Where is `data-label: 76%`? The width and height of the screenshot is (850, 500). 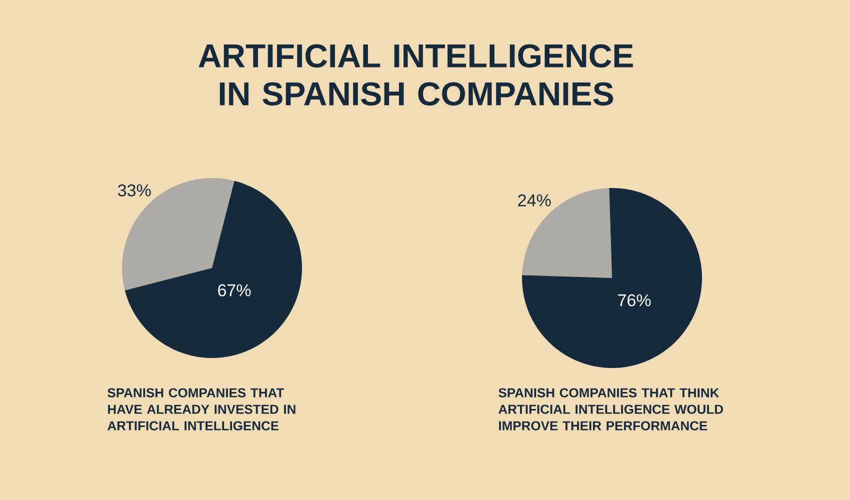
data-label: 76% is located at coordinates (634, 300).